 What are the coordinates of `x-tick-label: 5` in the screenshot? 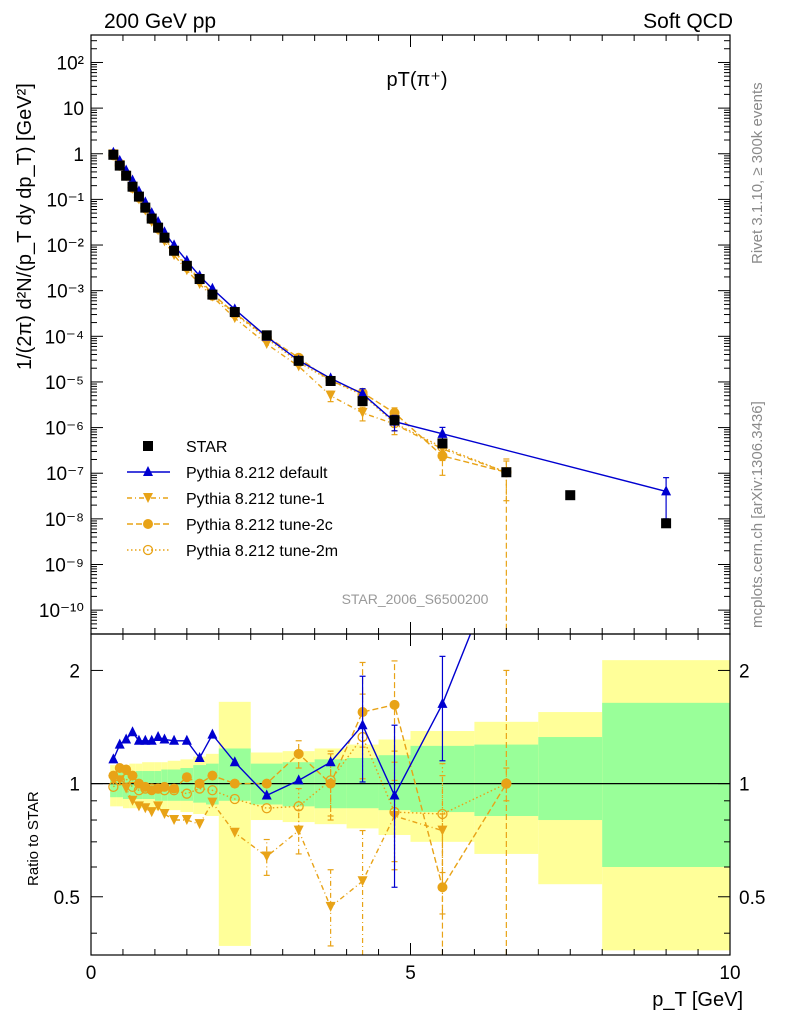 It's located at (410, 973).